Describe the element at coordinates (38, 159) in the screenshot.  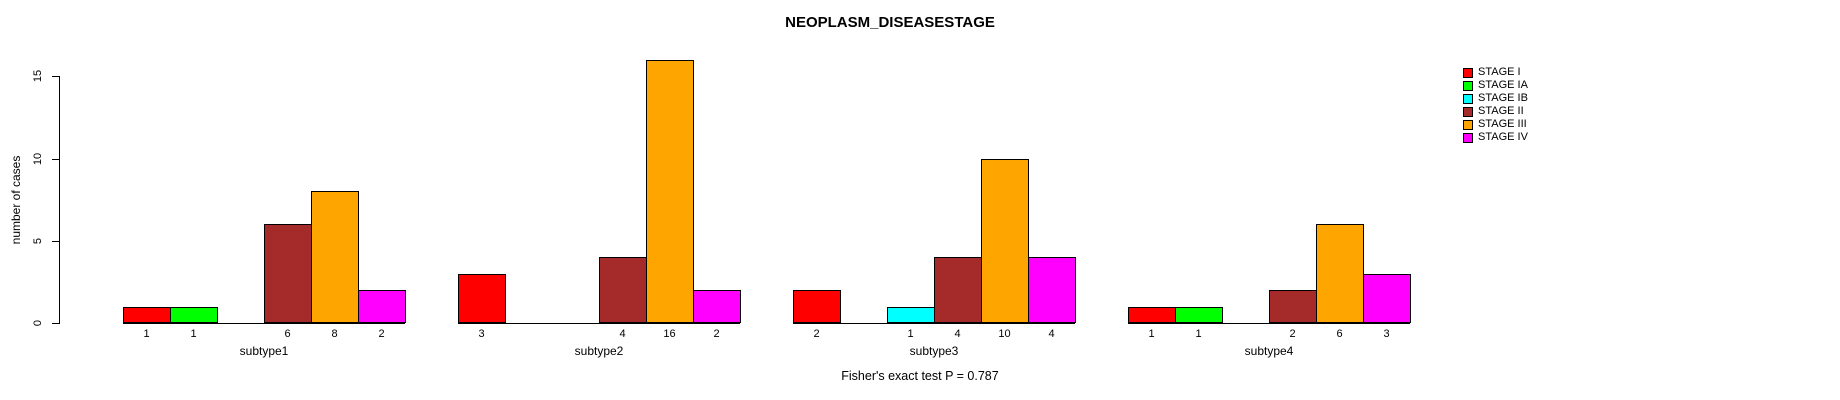
I see `y-tick-label: 10` at that location.